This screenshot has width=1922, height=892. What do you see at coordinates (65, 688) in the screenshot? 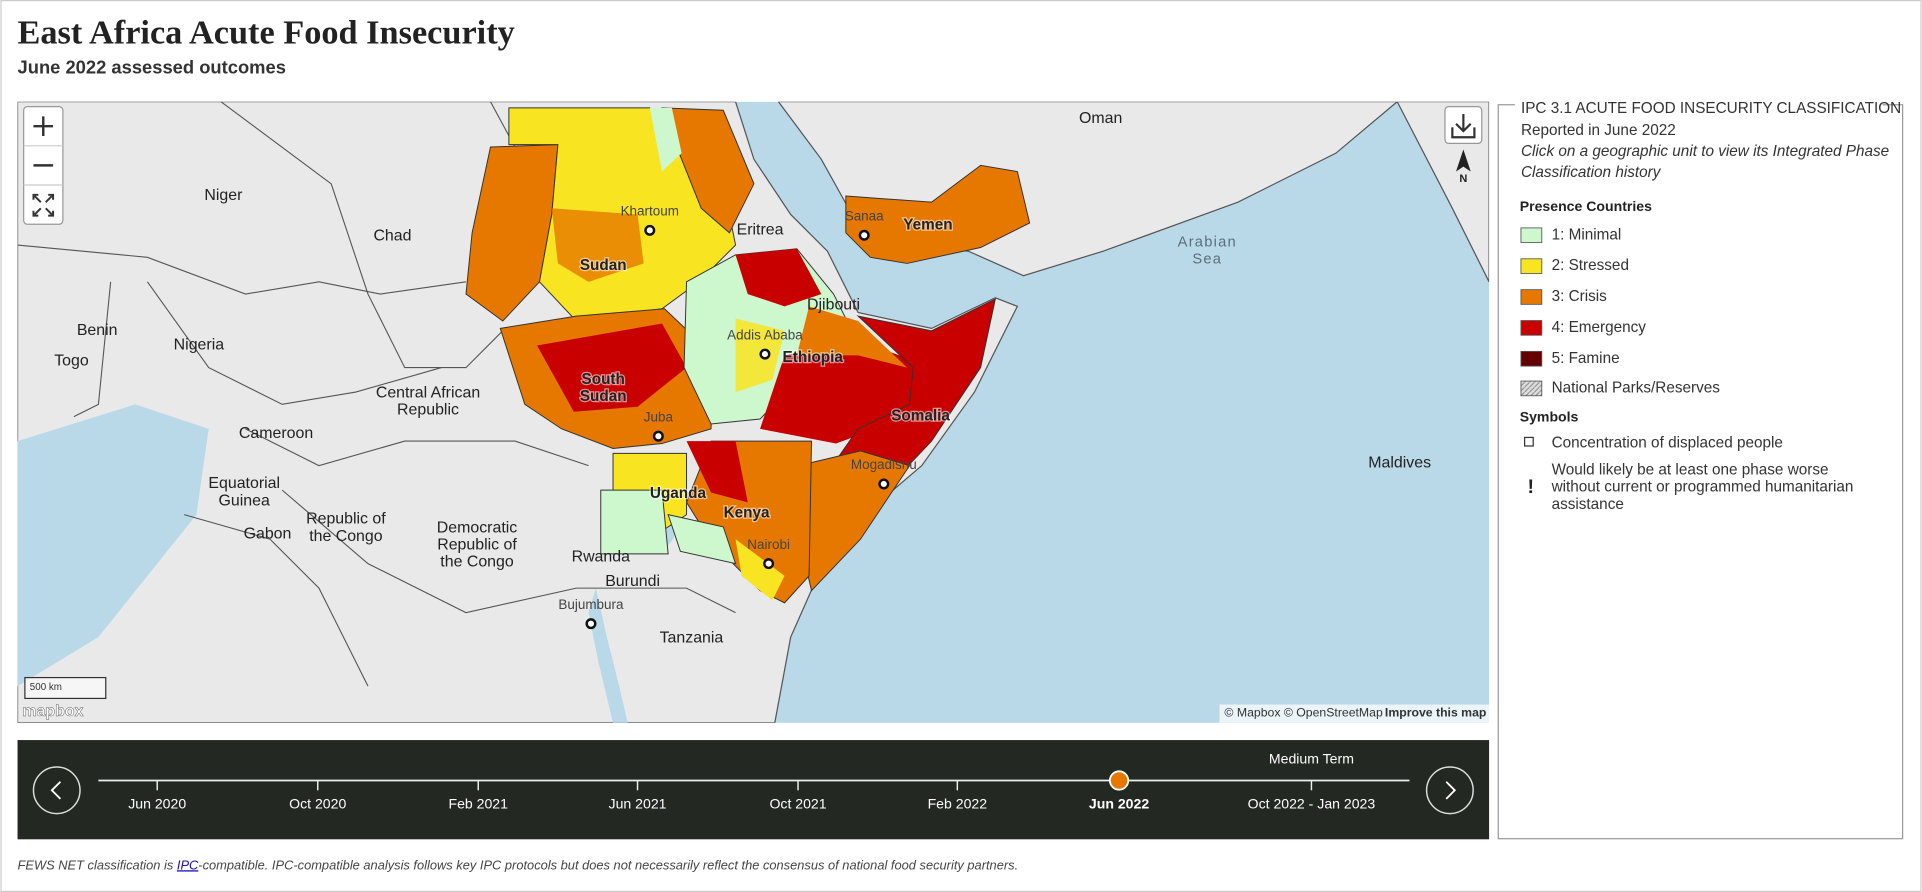
I see `scale-bar` at bounding box center [65, 688].